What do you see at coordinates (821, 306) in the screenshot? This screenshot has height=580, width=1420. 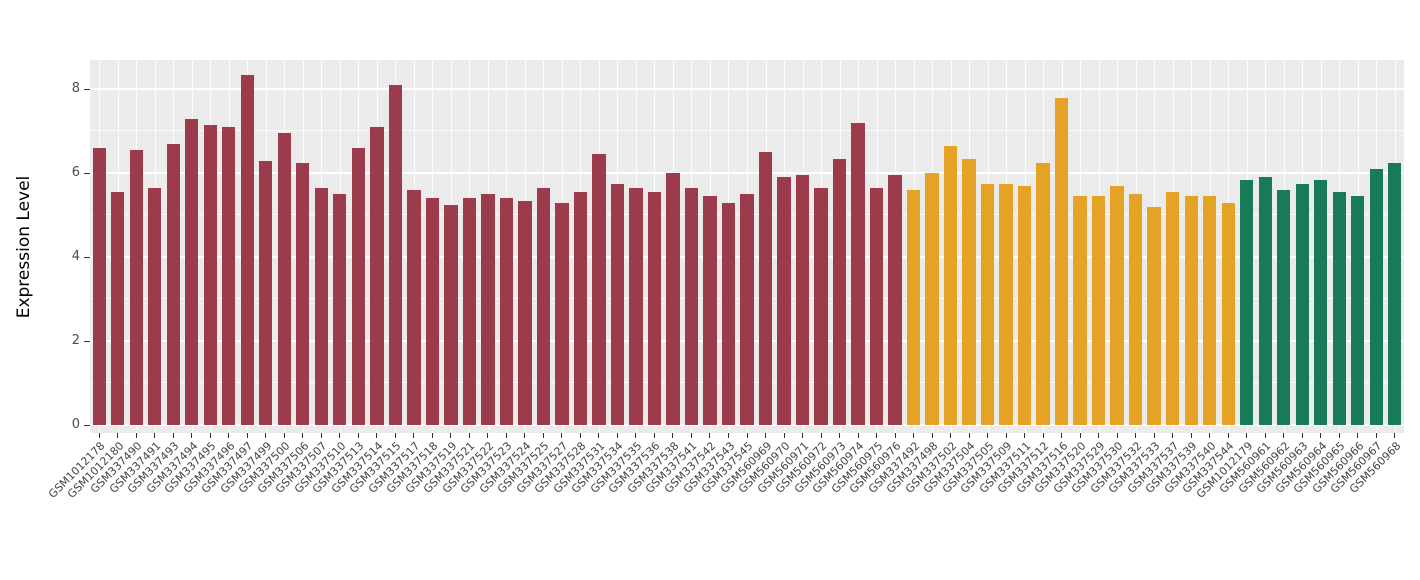 I see `bar-GSM560972` at bounding box center [821, 306].